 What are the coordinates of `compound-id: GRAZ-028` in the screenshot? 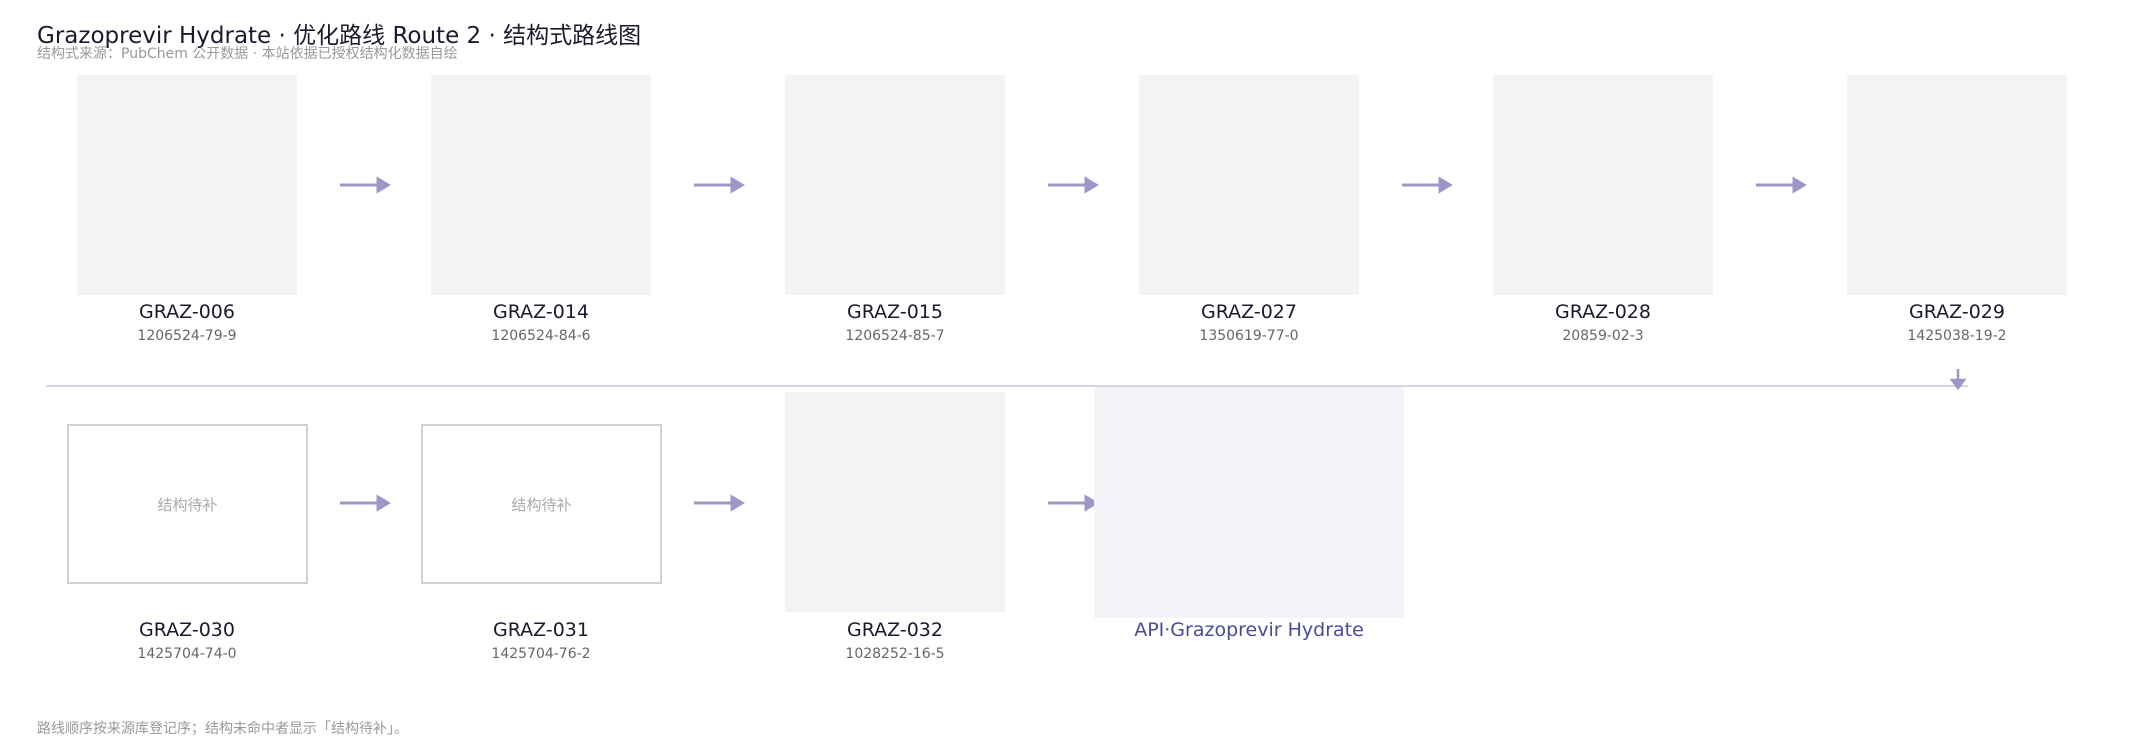 It's located at (1603, 312).